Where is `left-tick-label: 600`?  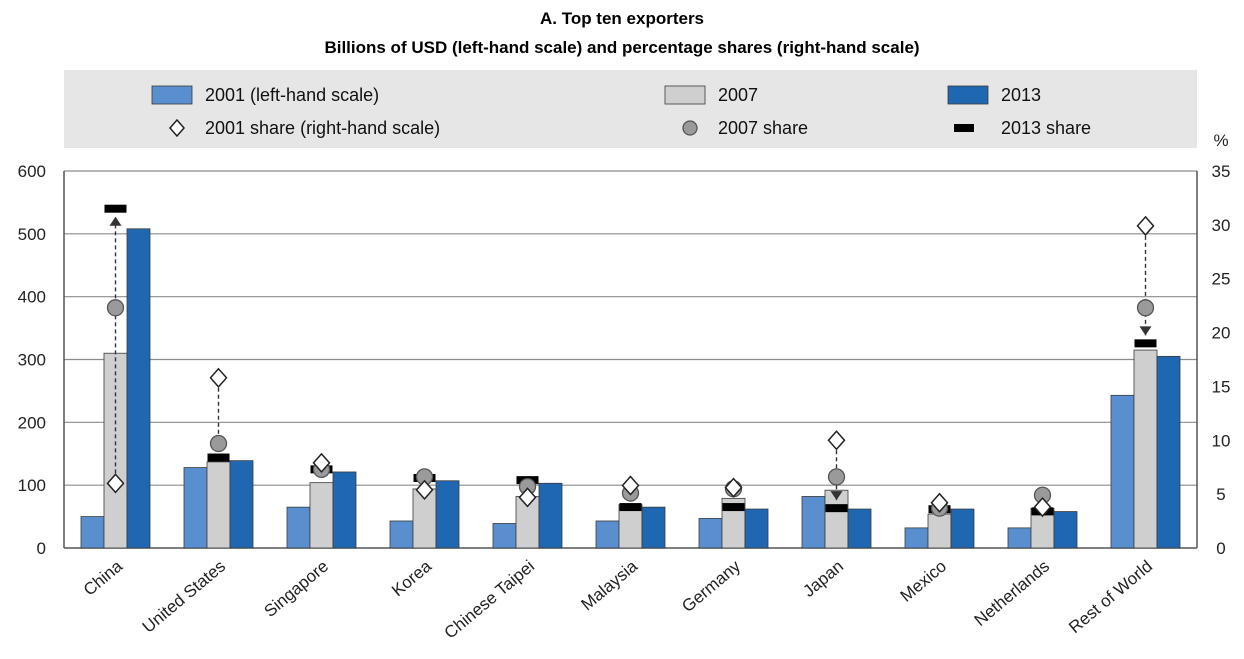
left-tick-label: 600 is located at coordinates (32, 171).